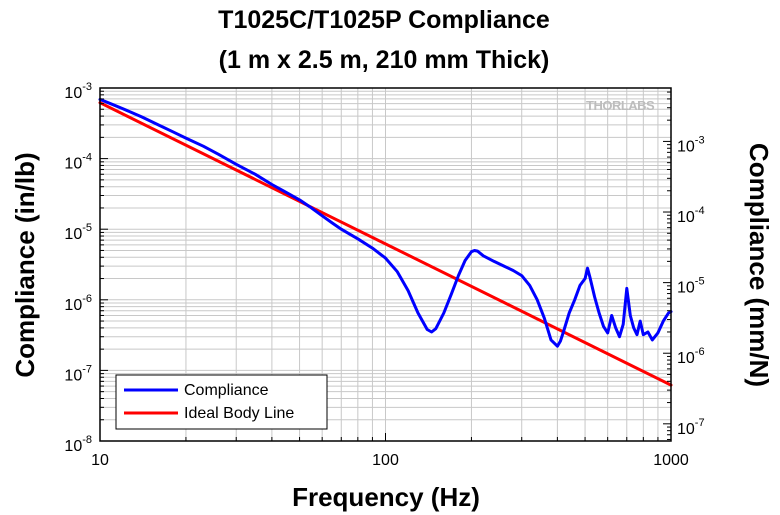 The width and height of the screenshot is (780, 515). I want to click on x-axis-title: Frequency (Hz), so click(386, 497).